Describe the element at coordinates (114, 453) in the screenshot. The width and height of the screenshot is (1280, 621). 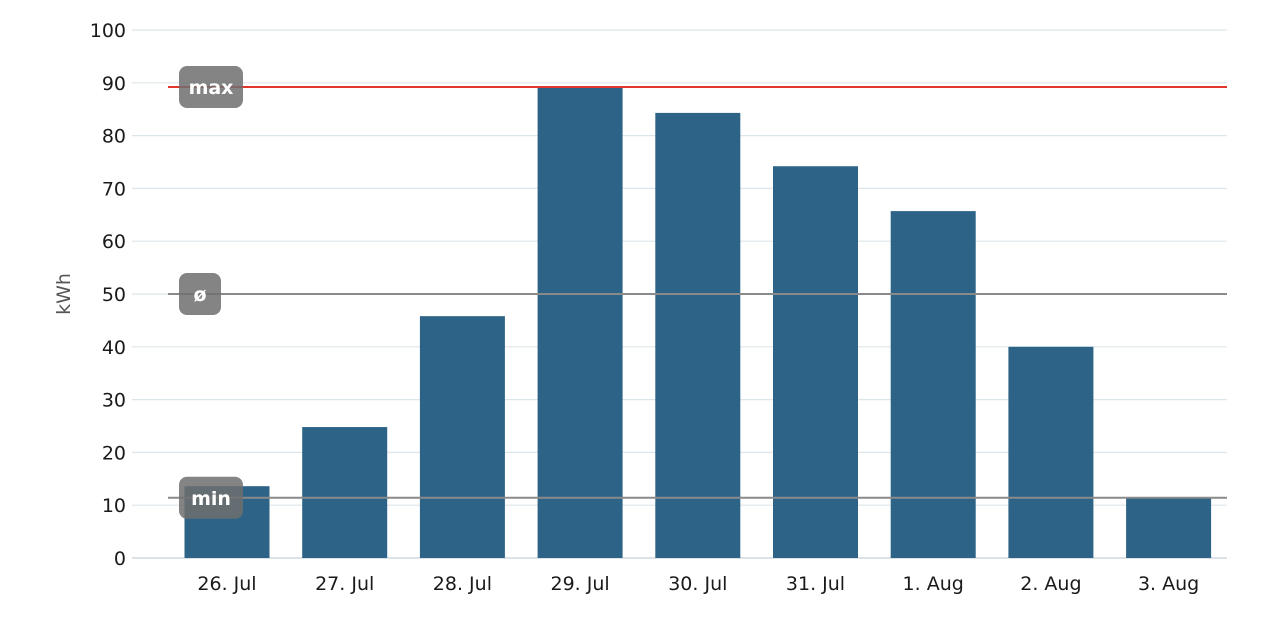
I see `y-tick-label: 20` at that location.